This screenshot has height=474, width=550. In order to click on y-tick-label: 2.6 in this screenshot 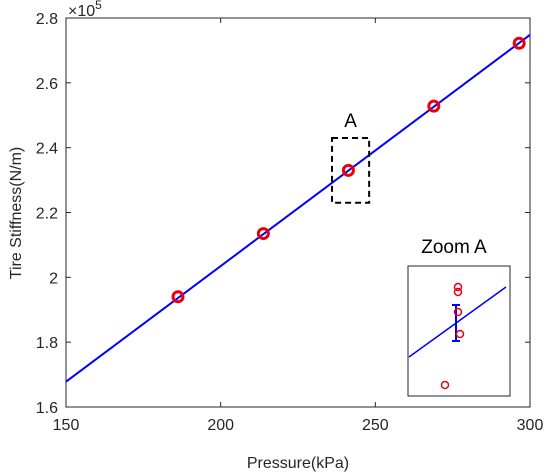, I will do `click(47, 84)`.